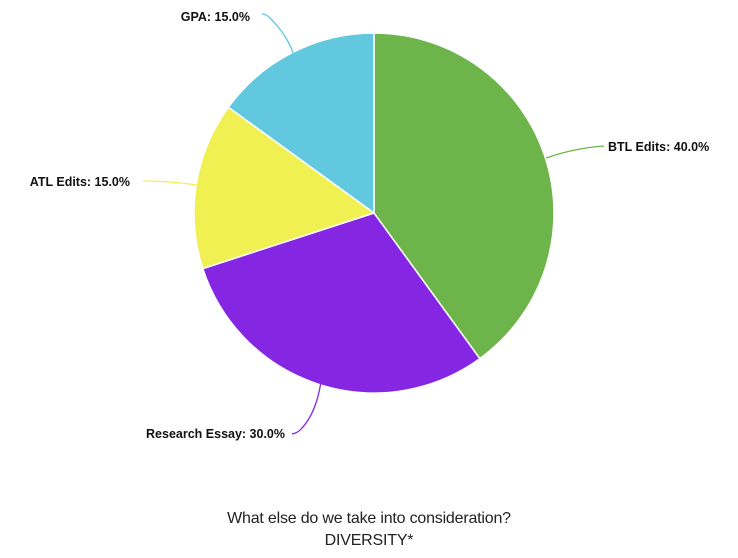 This screenshot has width=738, height=558. I want to click on slice-label-research-essay: Research Essay: 30.0%, so click(215, 434).